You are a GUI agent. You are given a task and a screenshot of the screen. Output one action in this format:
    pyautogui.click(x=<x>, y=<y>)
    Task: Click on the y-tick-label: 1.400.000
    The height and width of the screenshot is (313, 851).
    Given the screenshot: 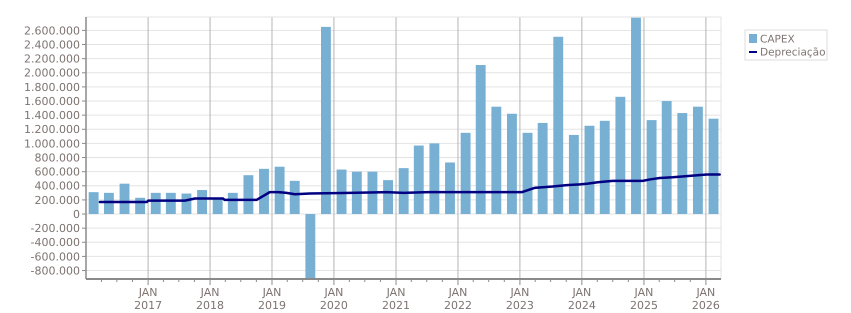 What is the action you would take?
    pyautogui.click(x=52, y=115)
    